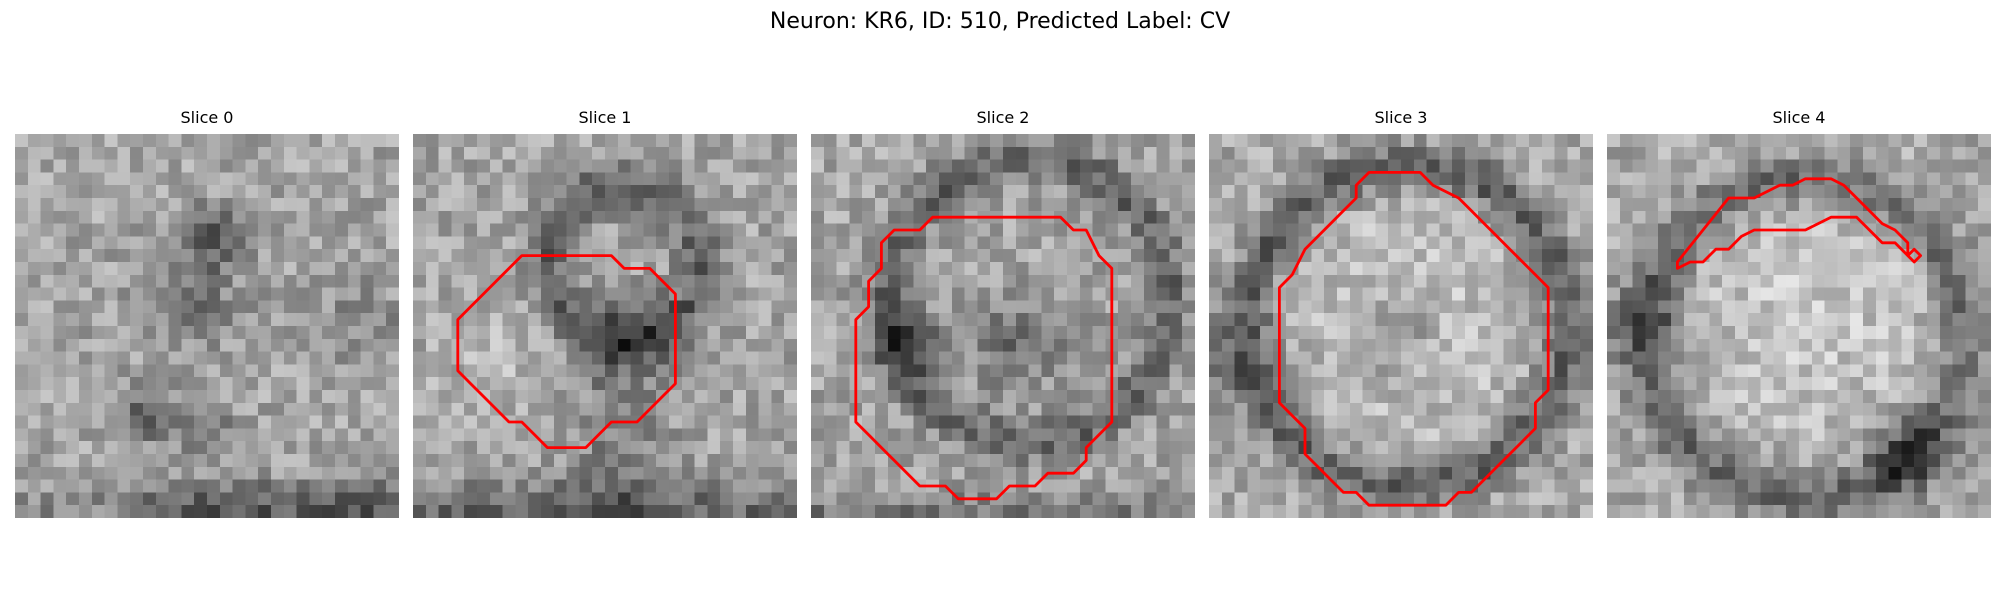 This screenshot has height=600, width=2000. Describe the element at coordinates (1799, 117) in the screenshot. I see `slice-title: Slice 4` at that location.